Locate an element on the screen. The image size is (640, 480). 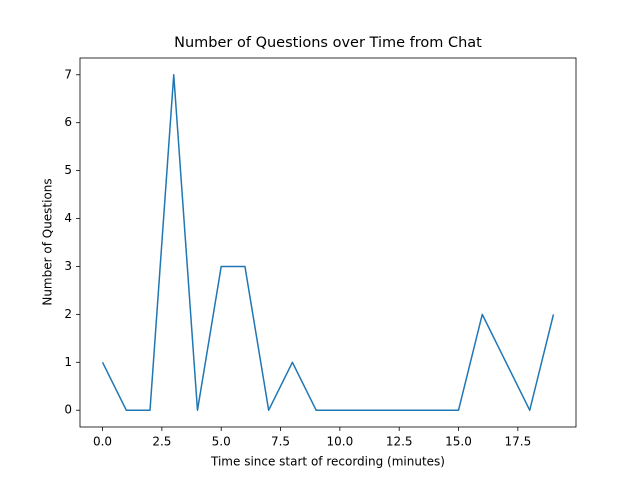
y-axis-label: Number of Questions is located at coordinates (48, 241).